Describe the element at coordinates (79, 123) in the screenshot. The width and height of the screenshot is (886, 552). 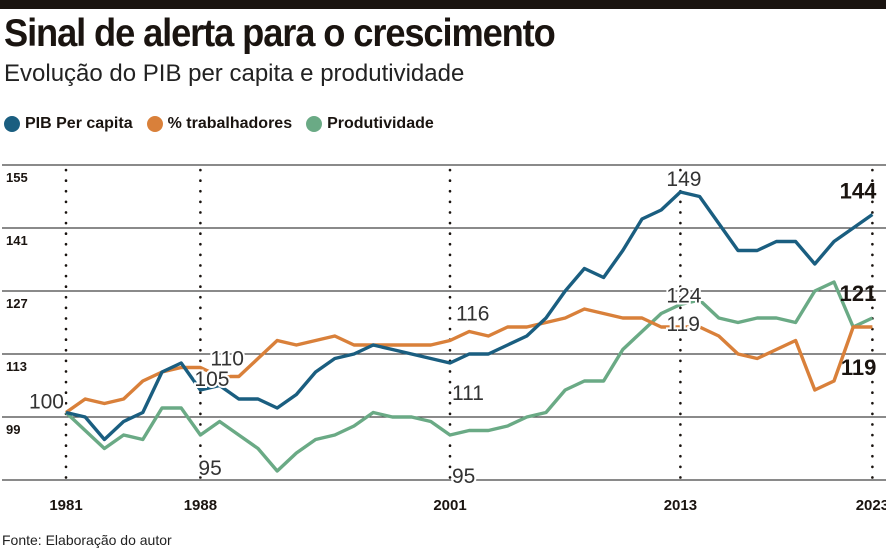
I see `legend-label: PIB Per capita` at that location.